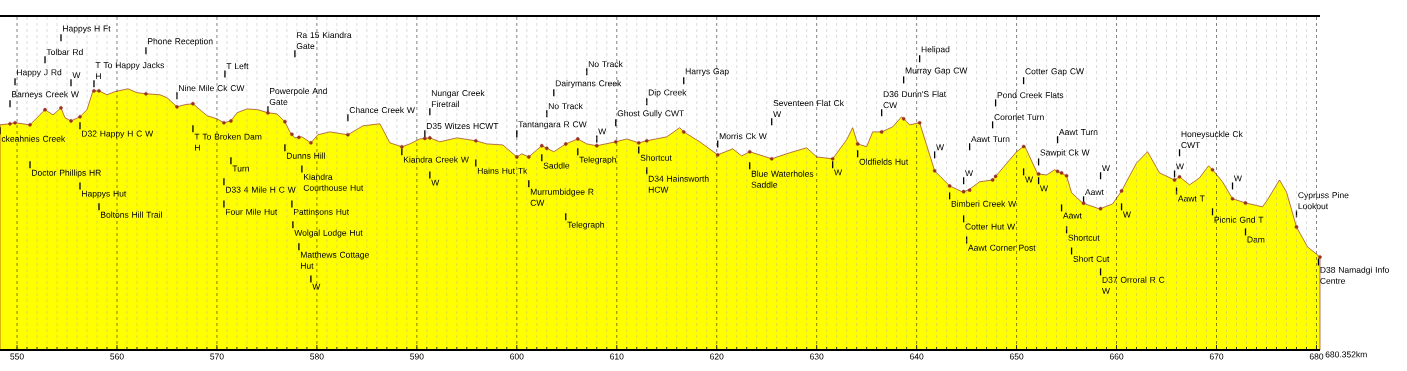 This screenshot has width=1407, height=371. I want to click on x-tick-label: 550, so click(17, 356).